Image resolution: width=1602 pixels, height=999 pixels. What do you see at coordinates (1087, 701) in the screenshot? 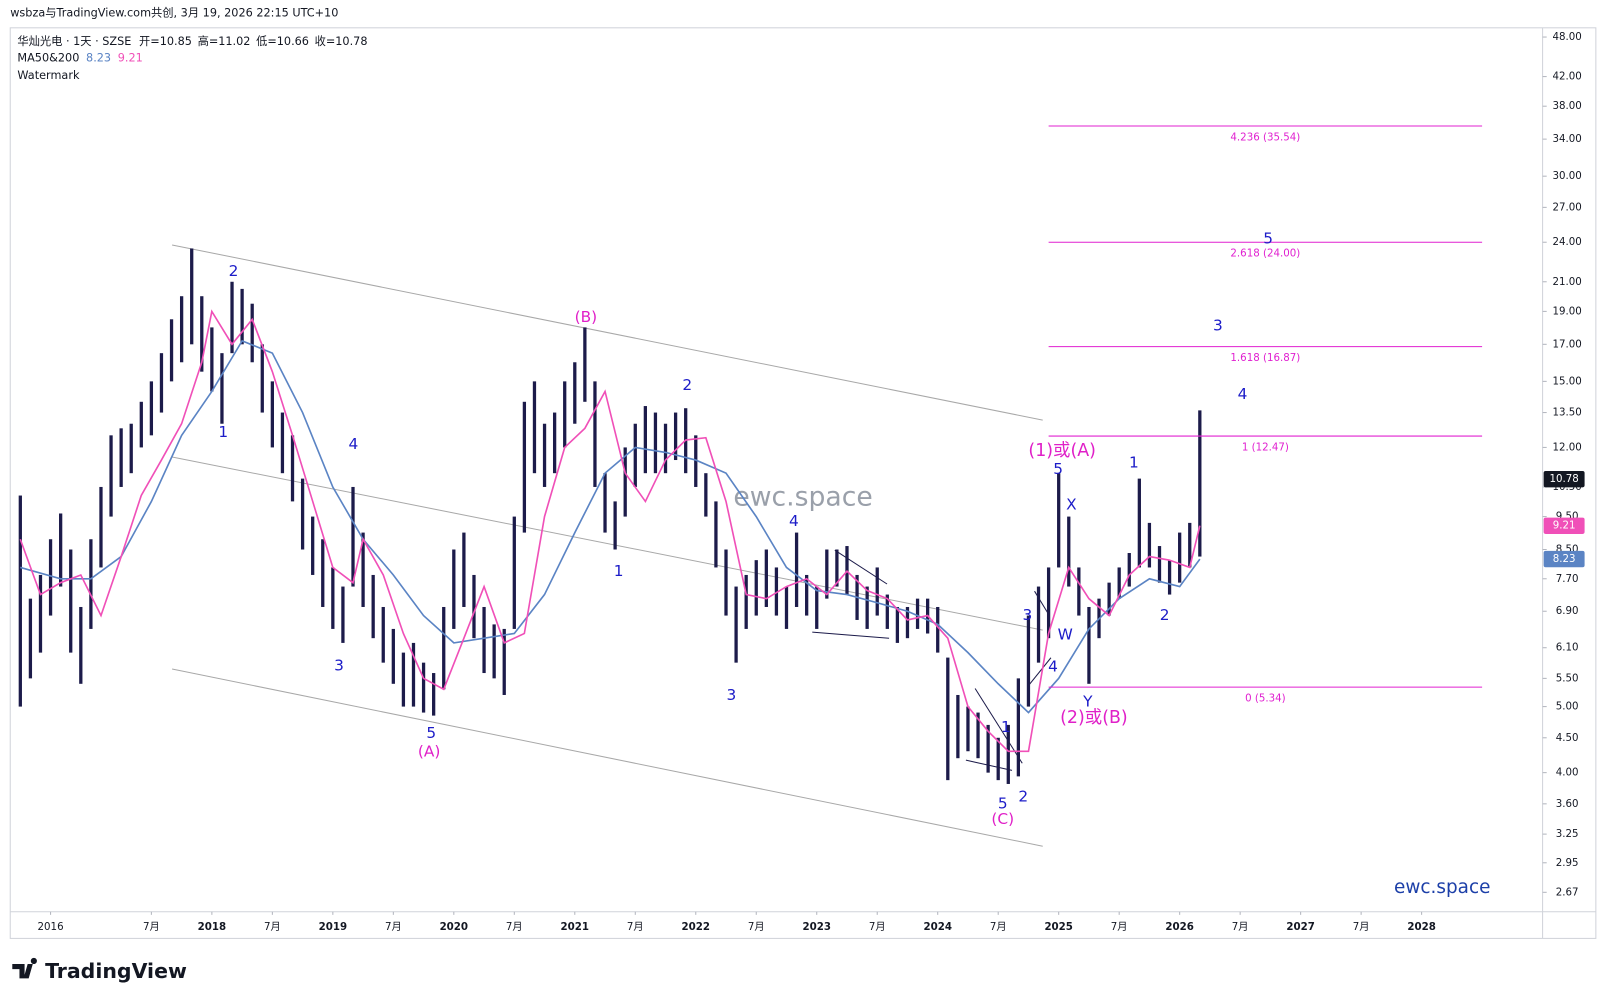
I see `wave-label: Y` at bounding box center [1087, 701].